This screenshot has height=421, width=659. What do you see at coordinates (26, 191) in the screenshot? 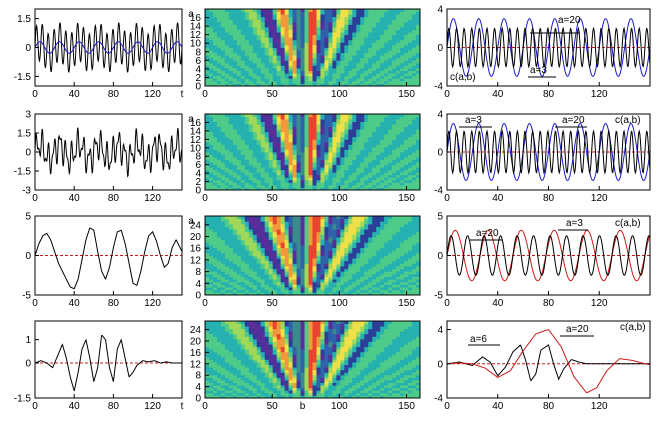
I see `y-tick-label: -3` at bounding box center [26, 191].